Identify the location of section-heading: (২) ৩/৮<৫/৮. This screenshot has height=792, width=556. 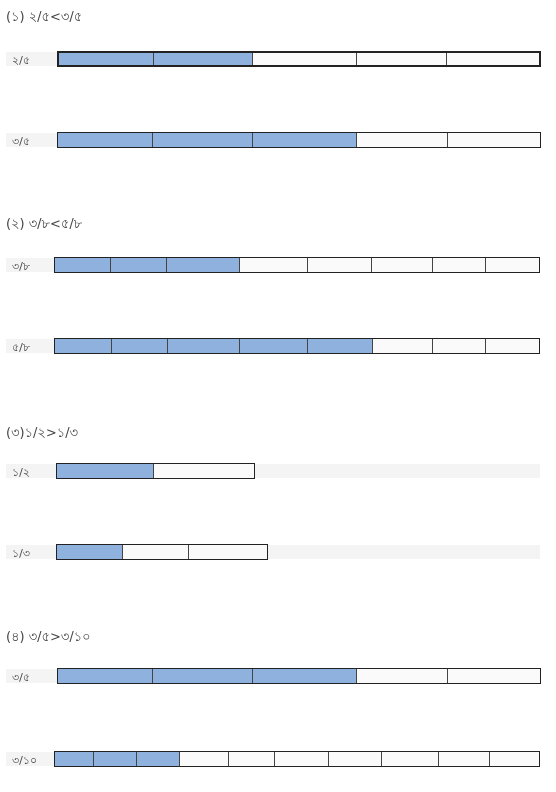
(44, 224).